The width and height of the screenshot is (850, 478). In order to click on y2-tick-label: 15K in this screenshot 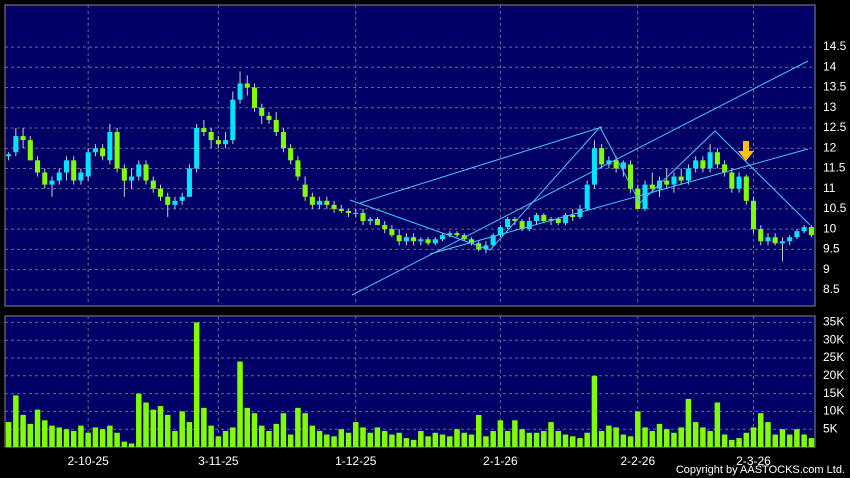, I will do `click(833, 393)`.